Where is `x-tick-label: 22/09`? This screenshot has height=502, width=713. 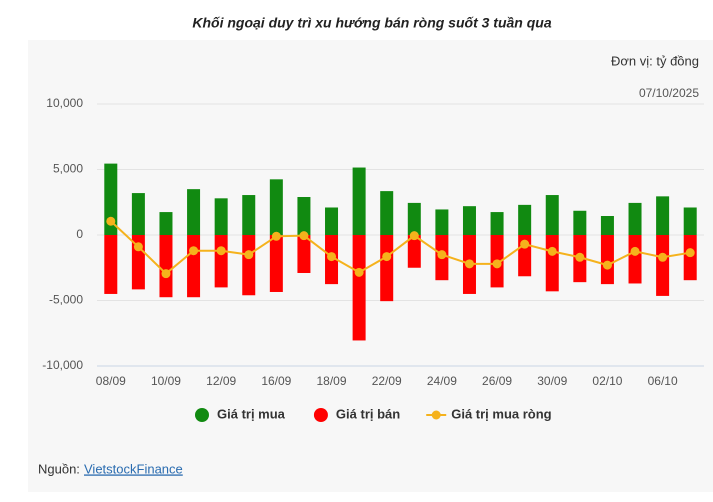
x-tick-label: 22/09 is located at coordinates (387, 381).